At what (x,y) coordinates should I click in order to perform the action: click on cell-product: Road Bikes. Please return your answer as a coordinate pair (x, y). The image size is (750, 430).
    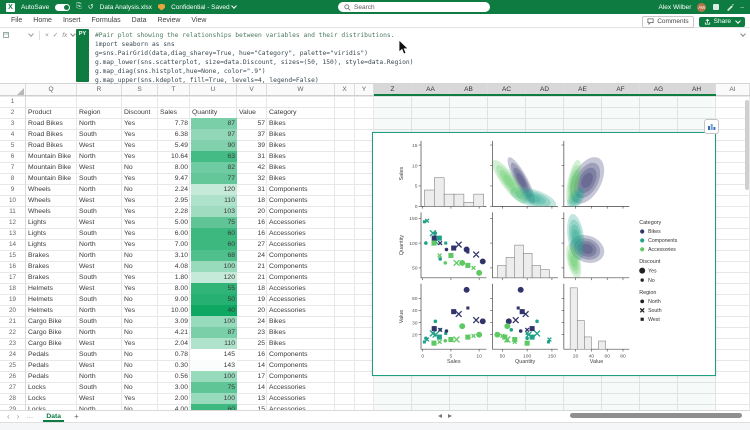
    Looking at the image, I should click on (45, 123).